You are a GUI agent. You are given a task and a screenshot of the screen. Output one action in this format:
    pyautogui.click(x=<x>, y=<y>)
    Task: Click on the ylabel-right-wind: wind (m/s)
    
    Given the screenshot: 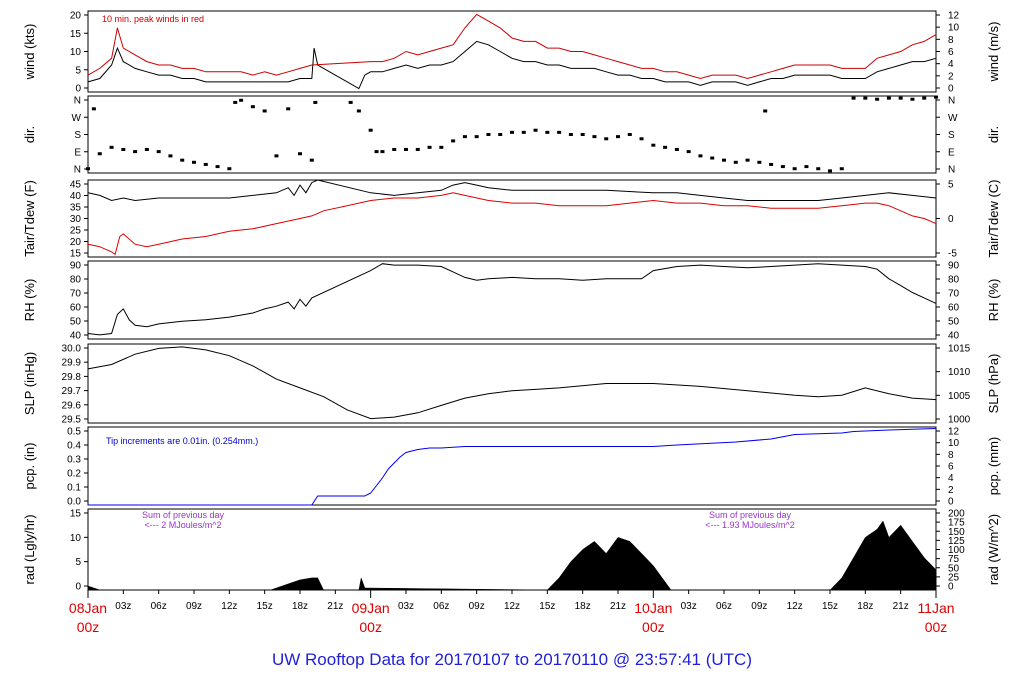 What is the action you would take?
    pyautogui.click(x=993, y=52)
    